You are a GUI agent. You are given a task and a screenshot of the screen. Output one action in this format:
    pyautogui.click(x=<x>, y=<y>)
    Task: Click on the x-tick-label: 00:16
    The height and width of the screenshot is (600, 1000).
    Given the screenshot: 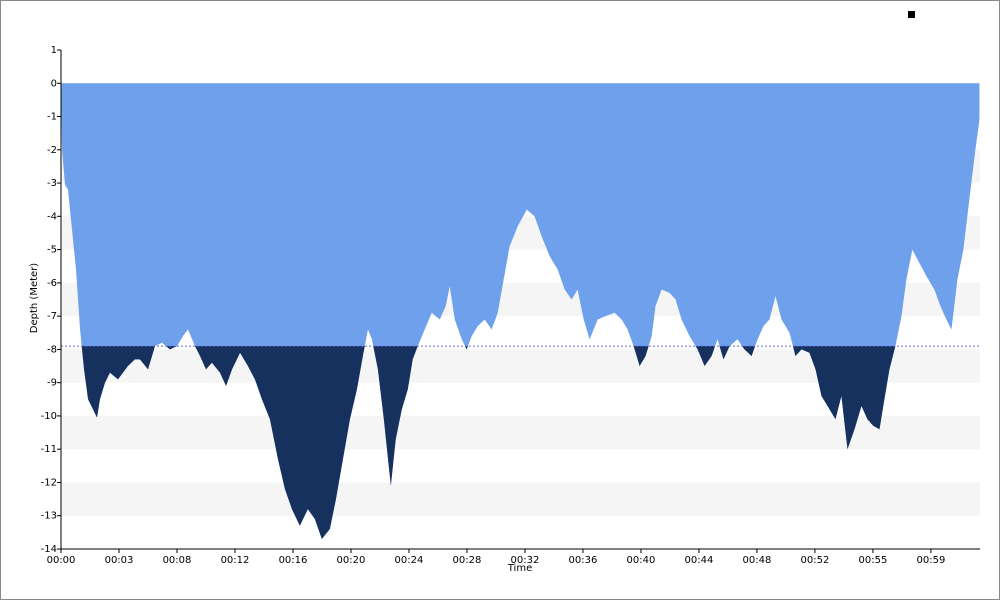 What is the action you would take?
    pyautogui.click(x=293, y=560)
    